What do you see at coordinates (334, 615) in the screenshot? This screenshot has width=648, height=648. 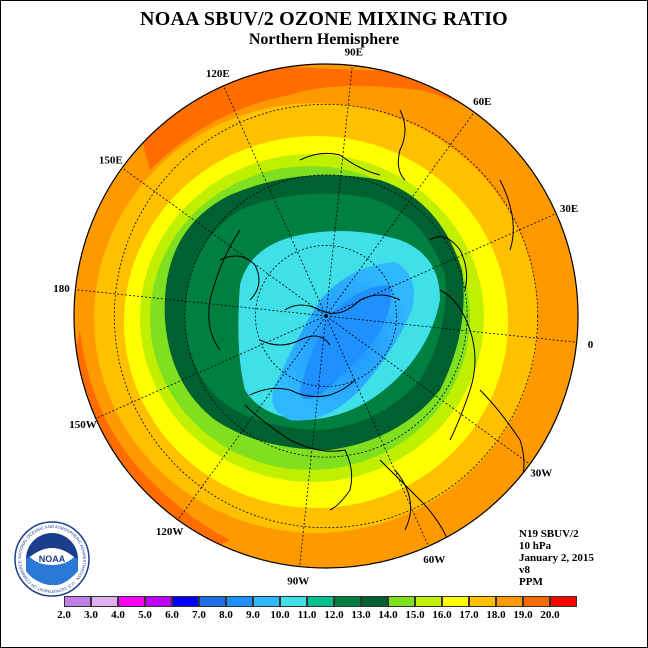 I see `colorbar-tick-label: 12.0` at bounding box center [334, 615].